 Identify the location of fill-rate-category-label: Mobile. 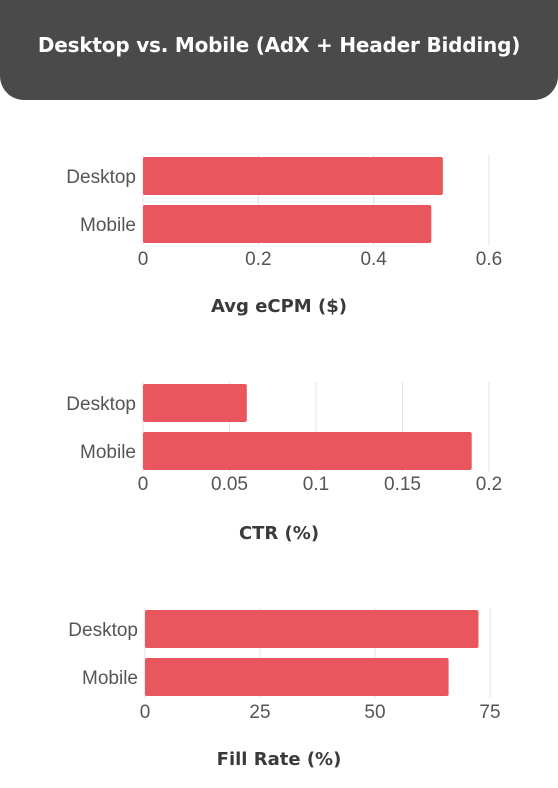
(110, 678).